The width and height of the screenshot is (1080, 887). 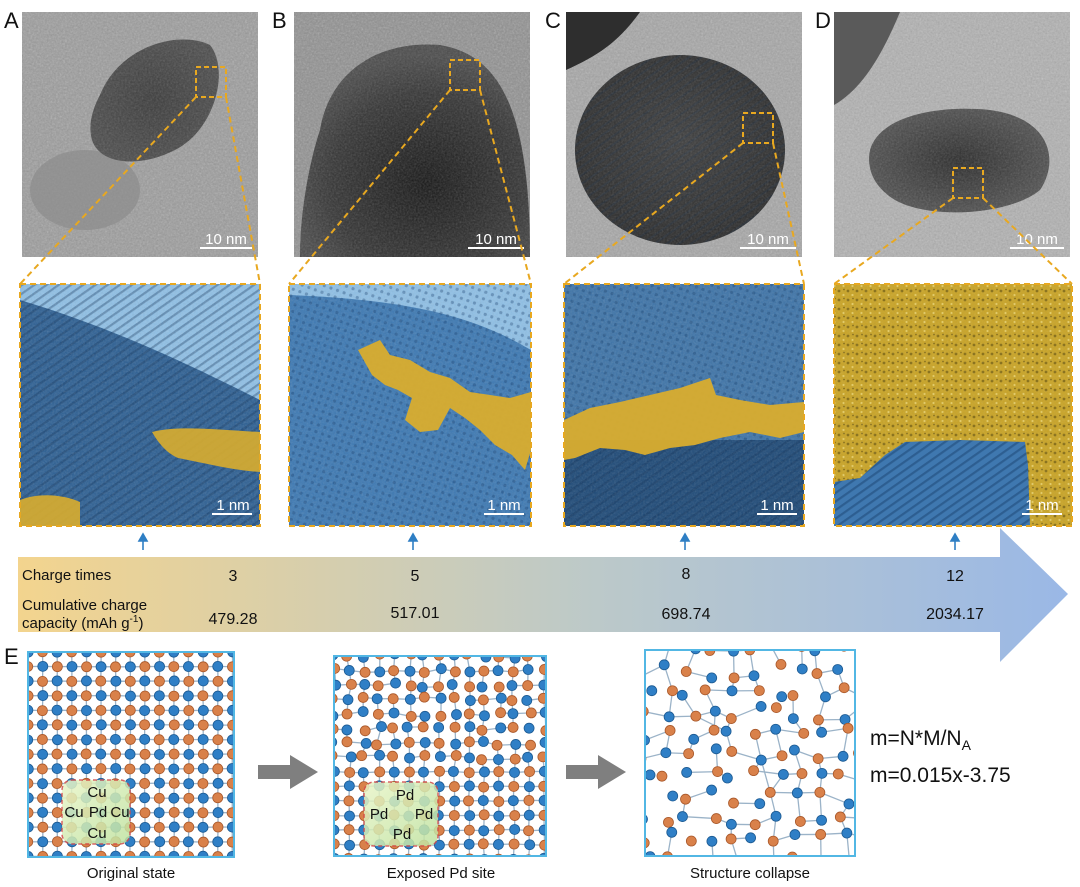 What do you see at coordinates (131, 754) in the screenshot?
I see `structure-original` at bounding box center [131, 754].